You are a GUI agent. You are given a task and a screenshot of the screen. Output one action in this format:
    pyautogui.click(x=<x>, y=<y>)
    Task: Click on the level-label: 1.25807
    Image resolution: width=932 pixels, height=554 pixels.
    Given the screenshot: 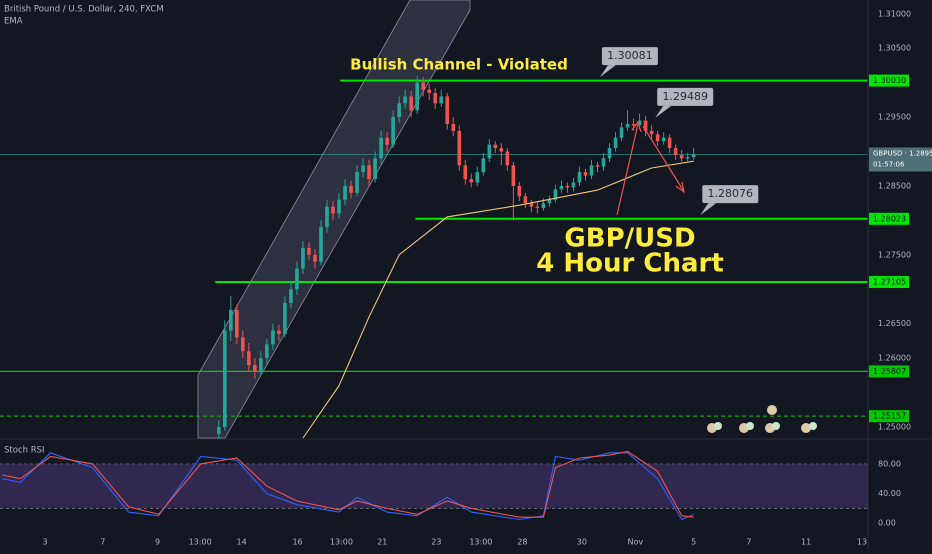 What is the action you would take?
    pyautogui.click(x=889, y=371)
    